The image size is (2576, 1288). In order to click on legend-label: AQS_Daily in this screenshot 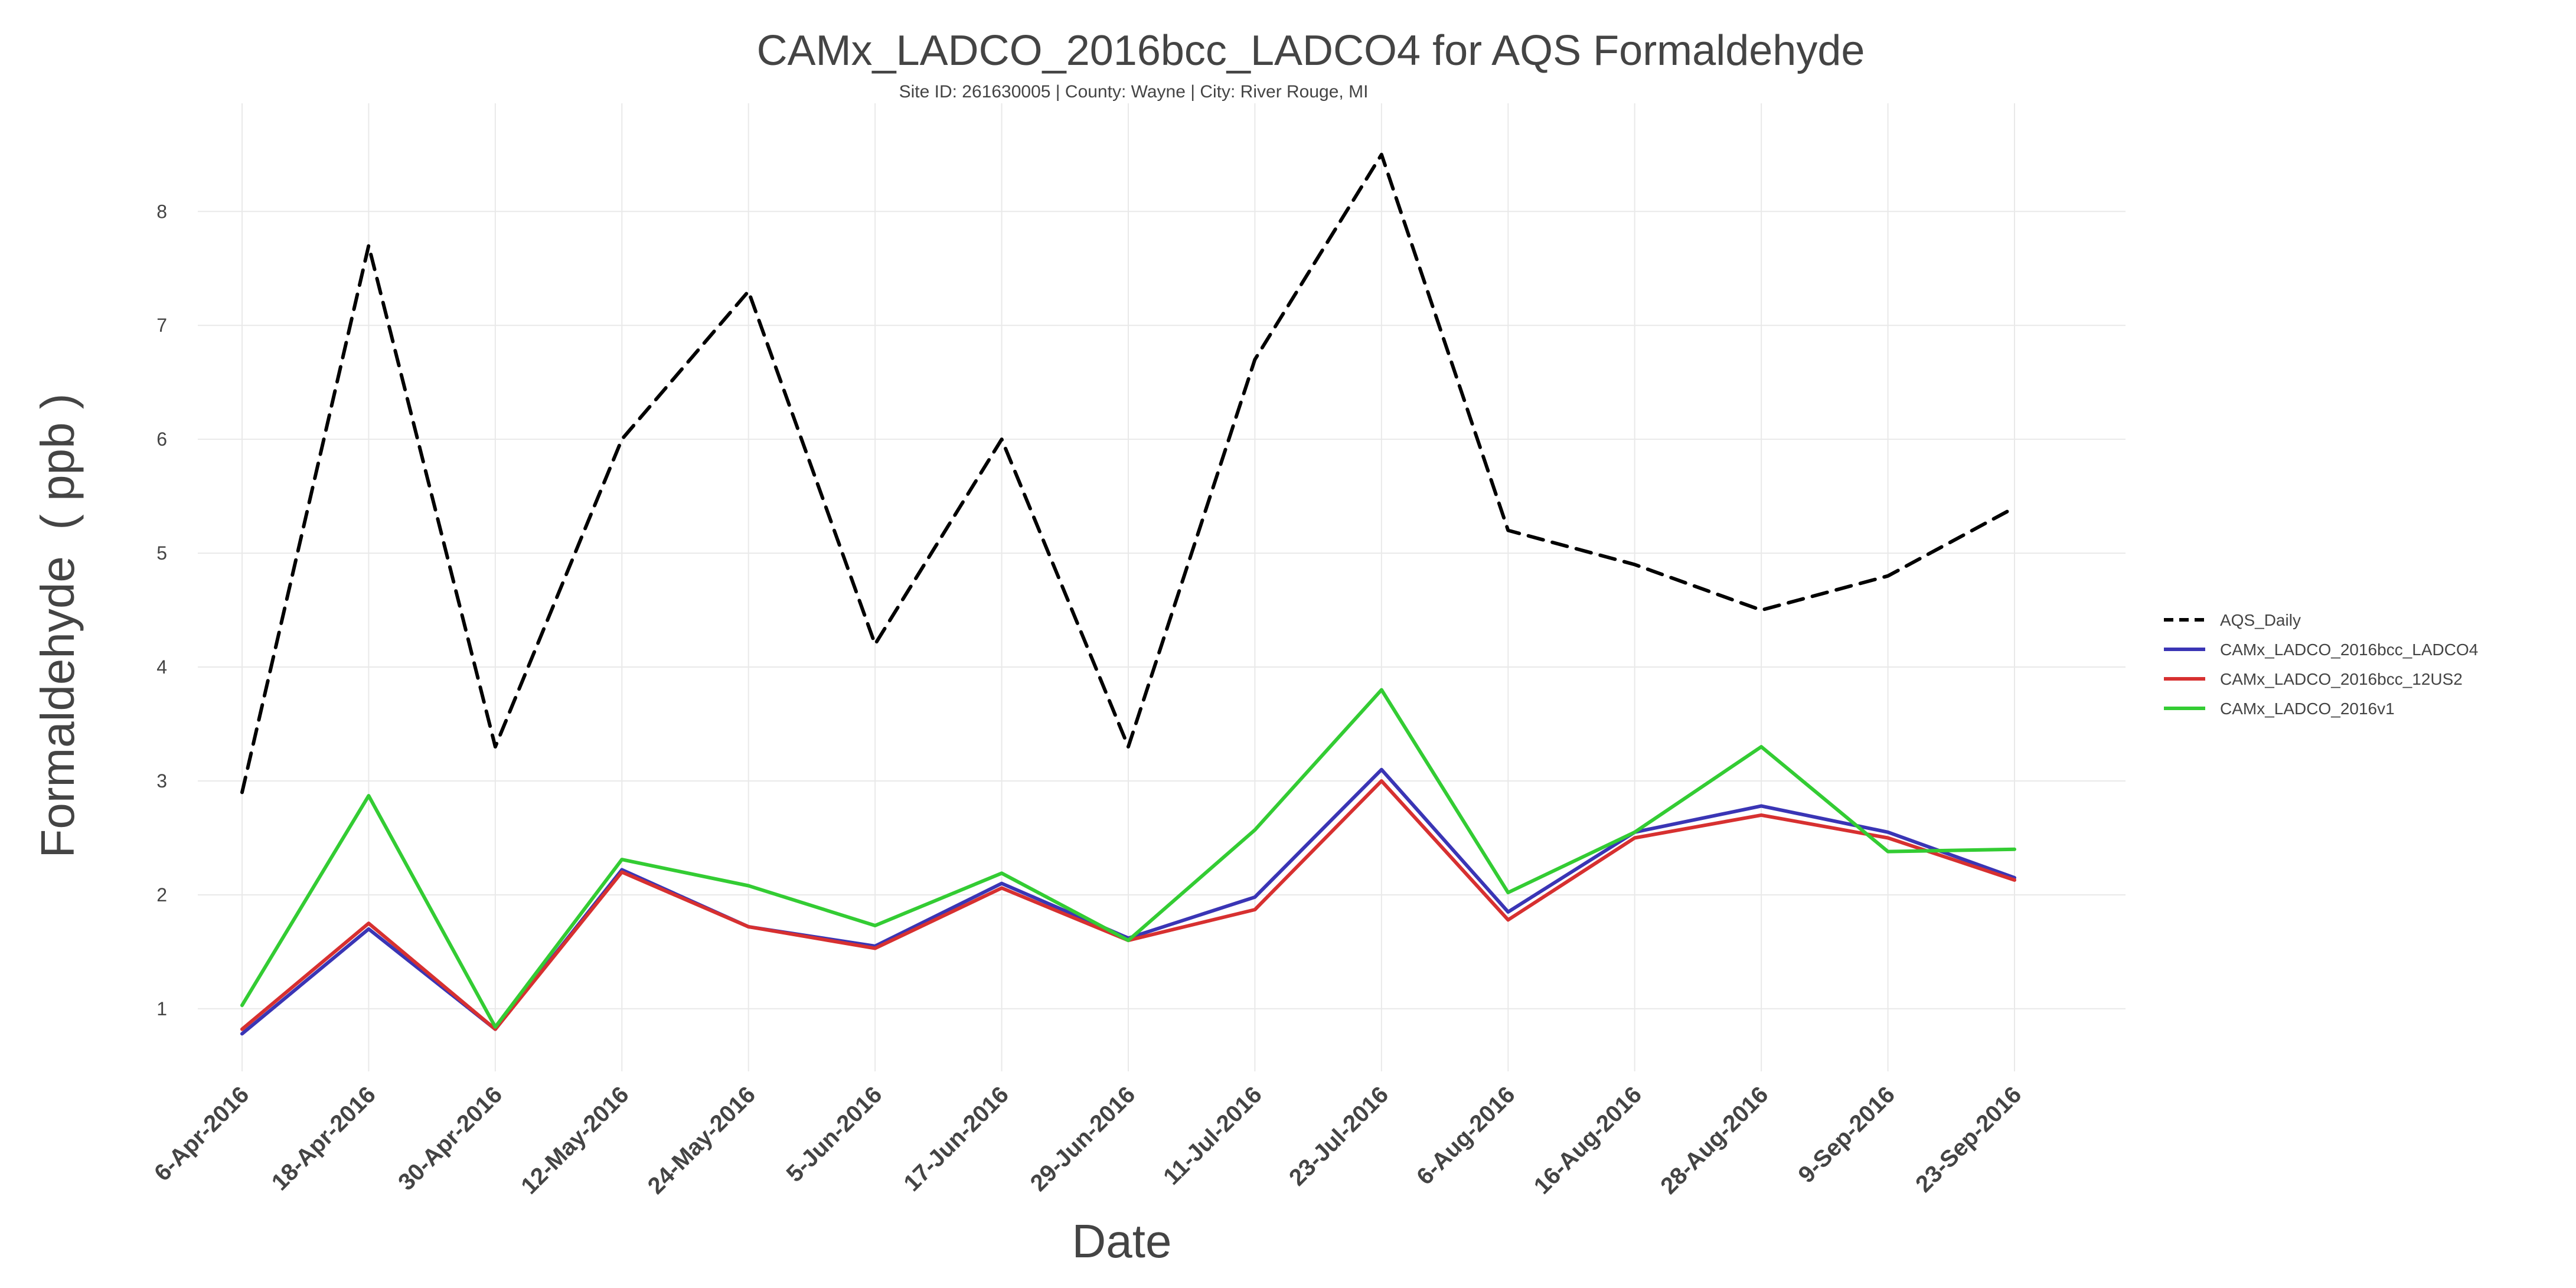, I will do `click(2260, 620)`.